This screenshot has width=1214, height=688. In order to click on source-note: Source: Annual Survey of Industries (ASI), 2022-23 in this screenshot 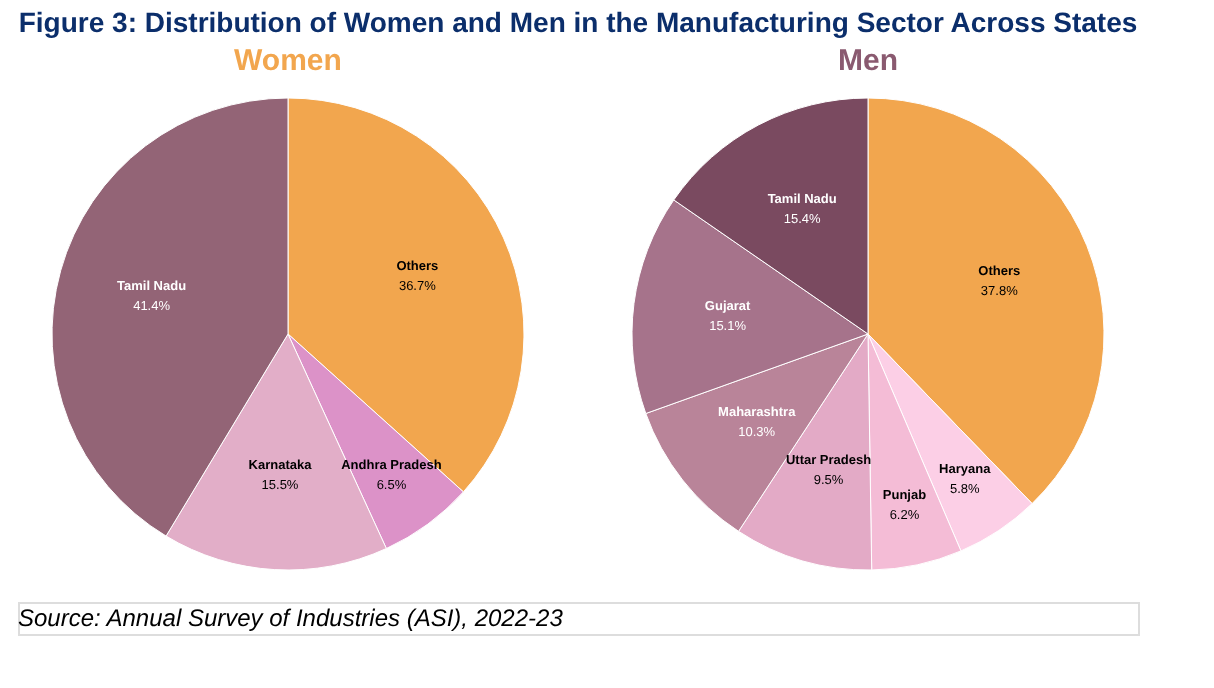, I will do `click(291, 618)`.